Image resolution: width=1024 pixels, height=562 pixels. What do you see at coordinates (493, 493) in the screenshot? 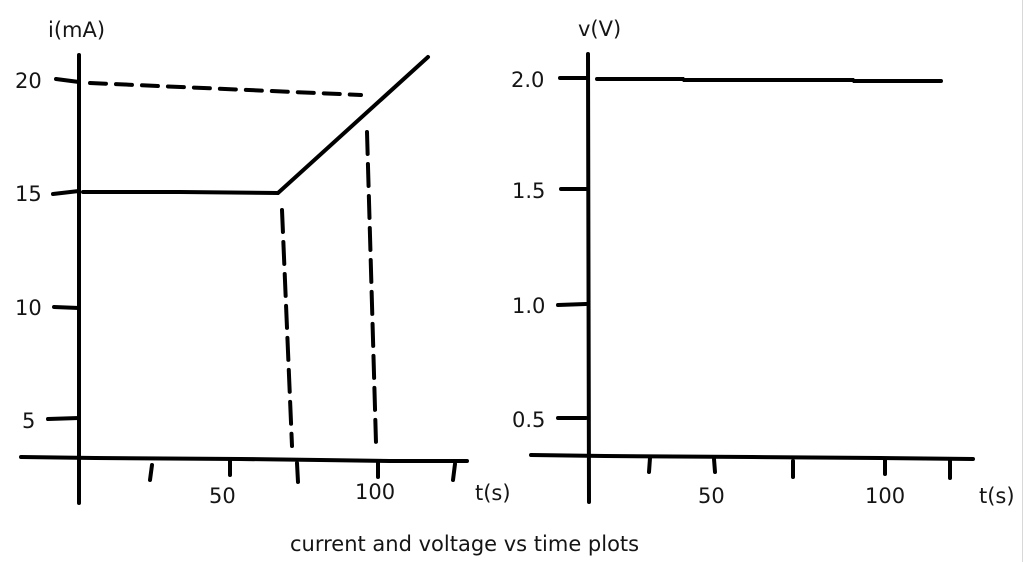
I see `current-x-axis-label: t(s)` at bounding box center [493, 493].